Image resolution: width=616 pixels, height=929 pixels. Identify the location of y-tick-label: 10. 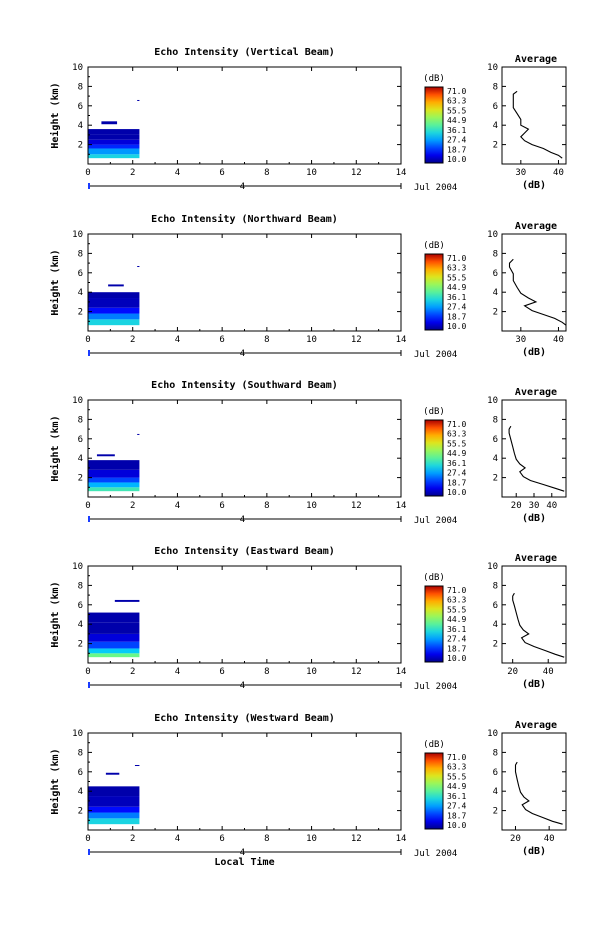
(77, 401).